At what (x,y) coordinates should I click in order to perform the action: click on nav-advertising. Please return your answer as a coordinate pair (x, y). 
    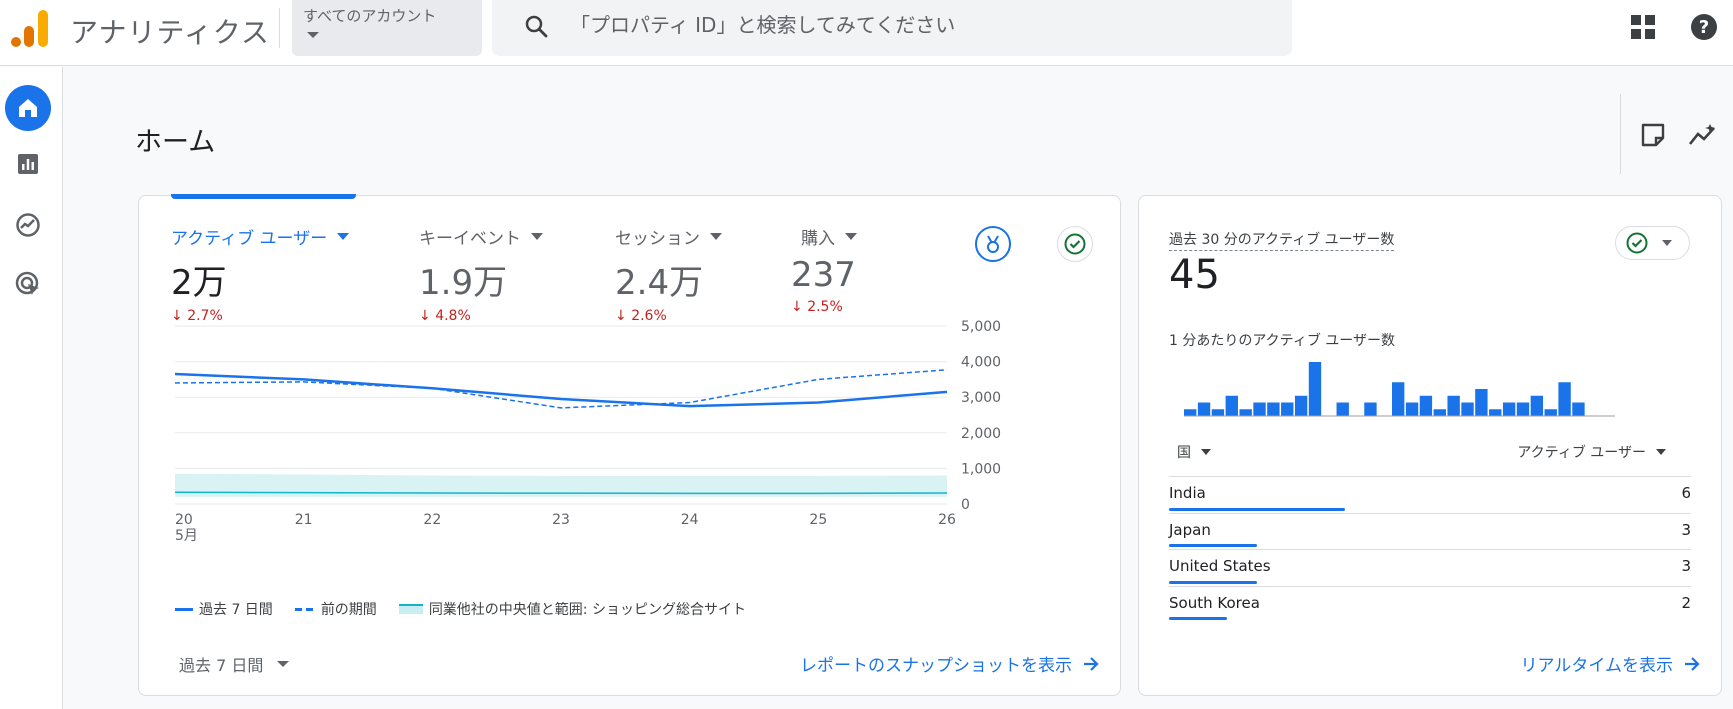
    Looking at the image, I should click on (28, 284).